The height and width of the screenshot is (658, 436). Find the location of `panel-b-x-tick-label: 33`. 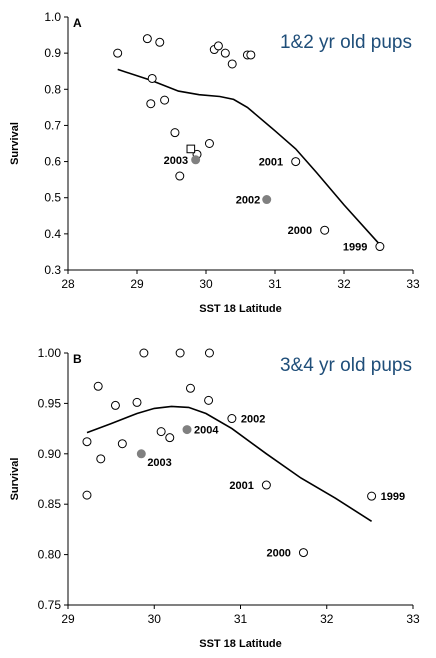

panel-b-x-tick-label: 33 is located at coordinates (413, 619).